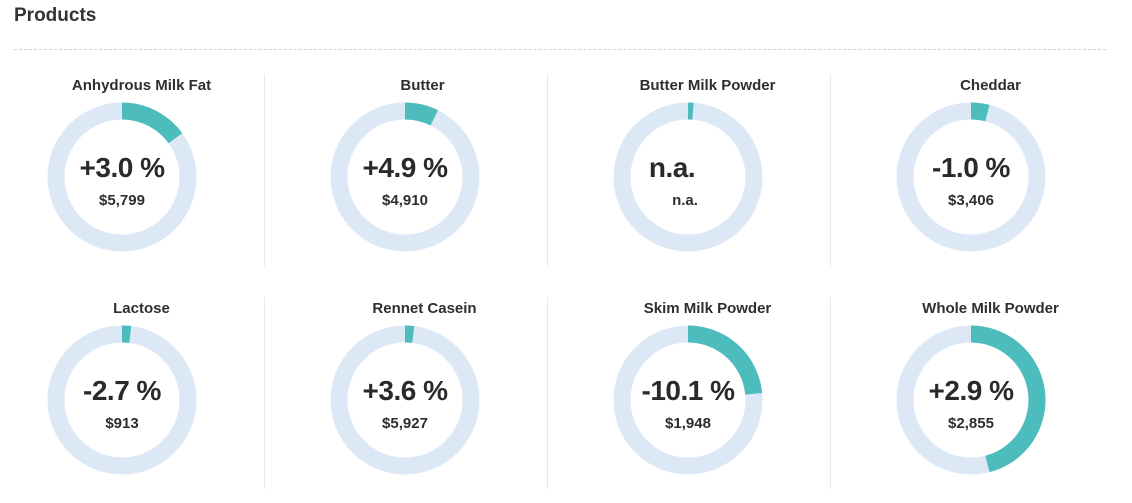 The height and width of the screenshot is (503, 1132). I want to click on change-percent: -1.0 %, so click(971, 167).